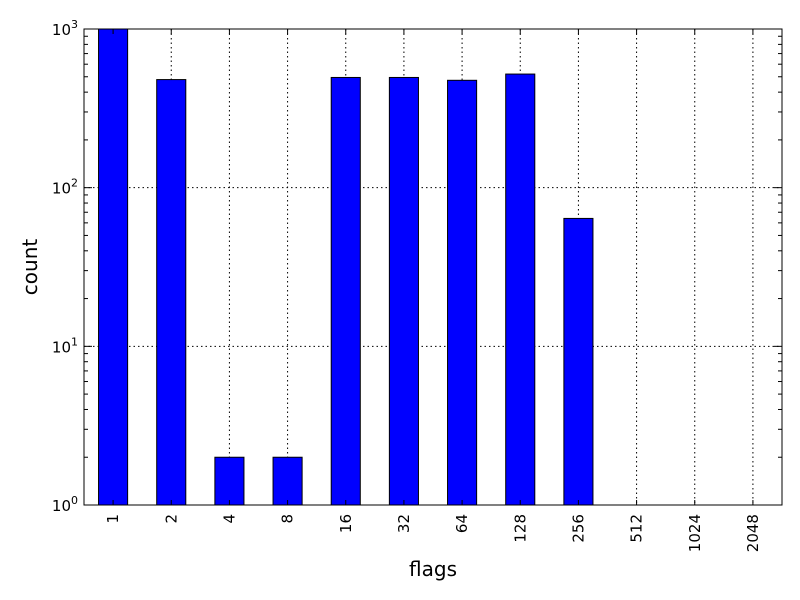 The height and width of the screenshot is (600, 800). What do you see at coordinates (288, 519) in the screenshot?
I see `x-tick-label: 8` at bounding box center [288, 519].